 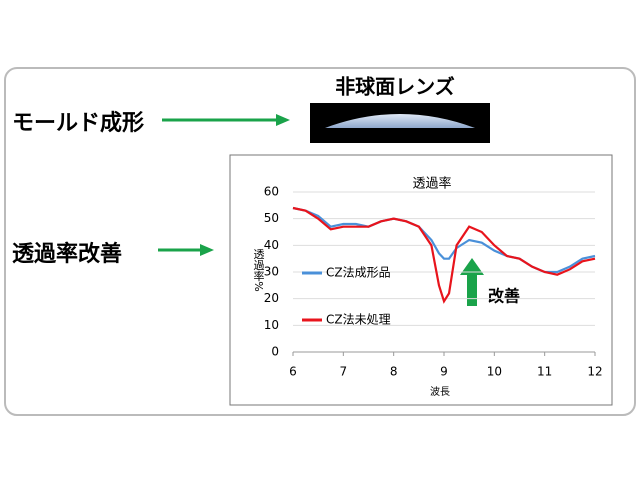 What do you see at coordinates (293, 372) in the screenshot?
I see `x-tick-label: 6` at bounding box center [293, 372].